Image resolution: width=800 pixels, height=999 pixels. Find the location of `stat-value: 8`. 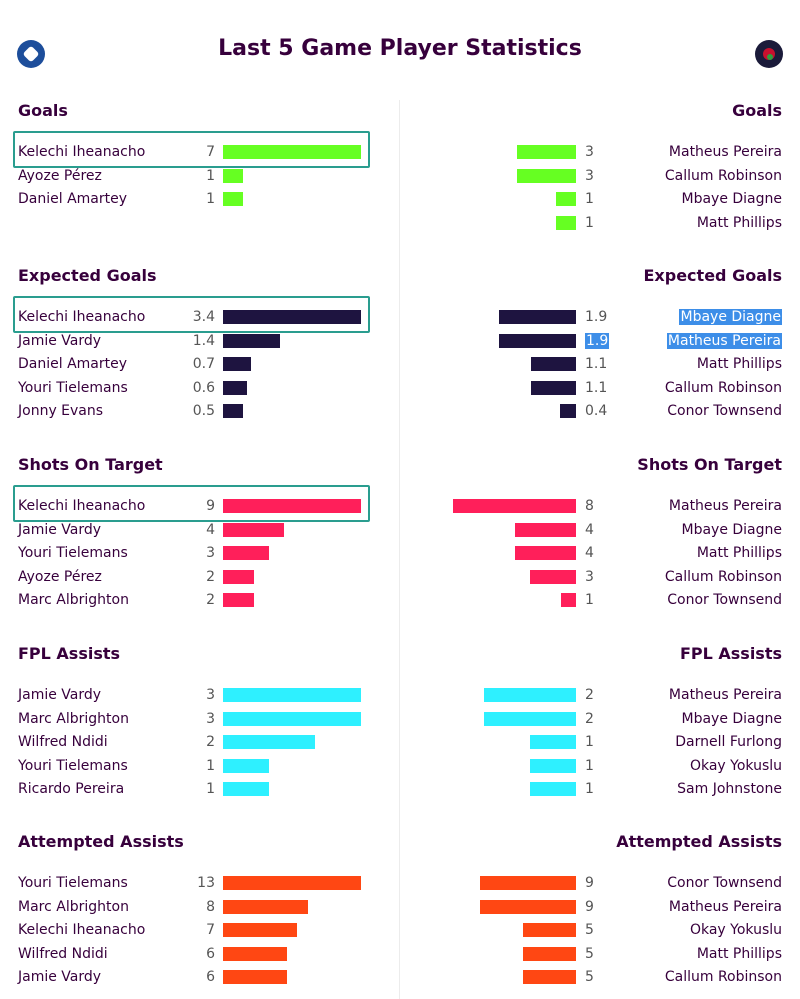

stat-value: 8 is located at coordinates (589, 506).